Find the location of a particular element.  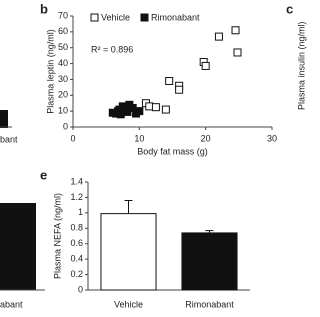

x-tick-label: 0 is located at coordinates (72, 138).